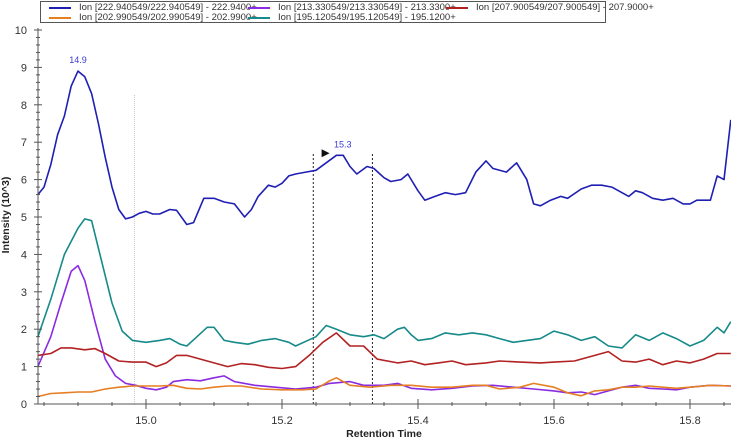  I want to click on x-tick-label: 15.4, so click(417, 421).